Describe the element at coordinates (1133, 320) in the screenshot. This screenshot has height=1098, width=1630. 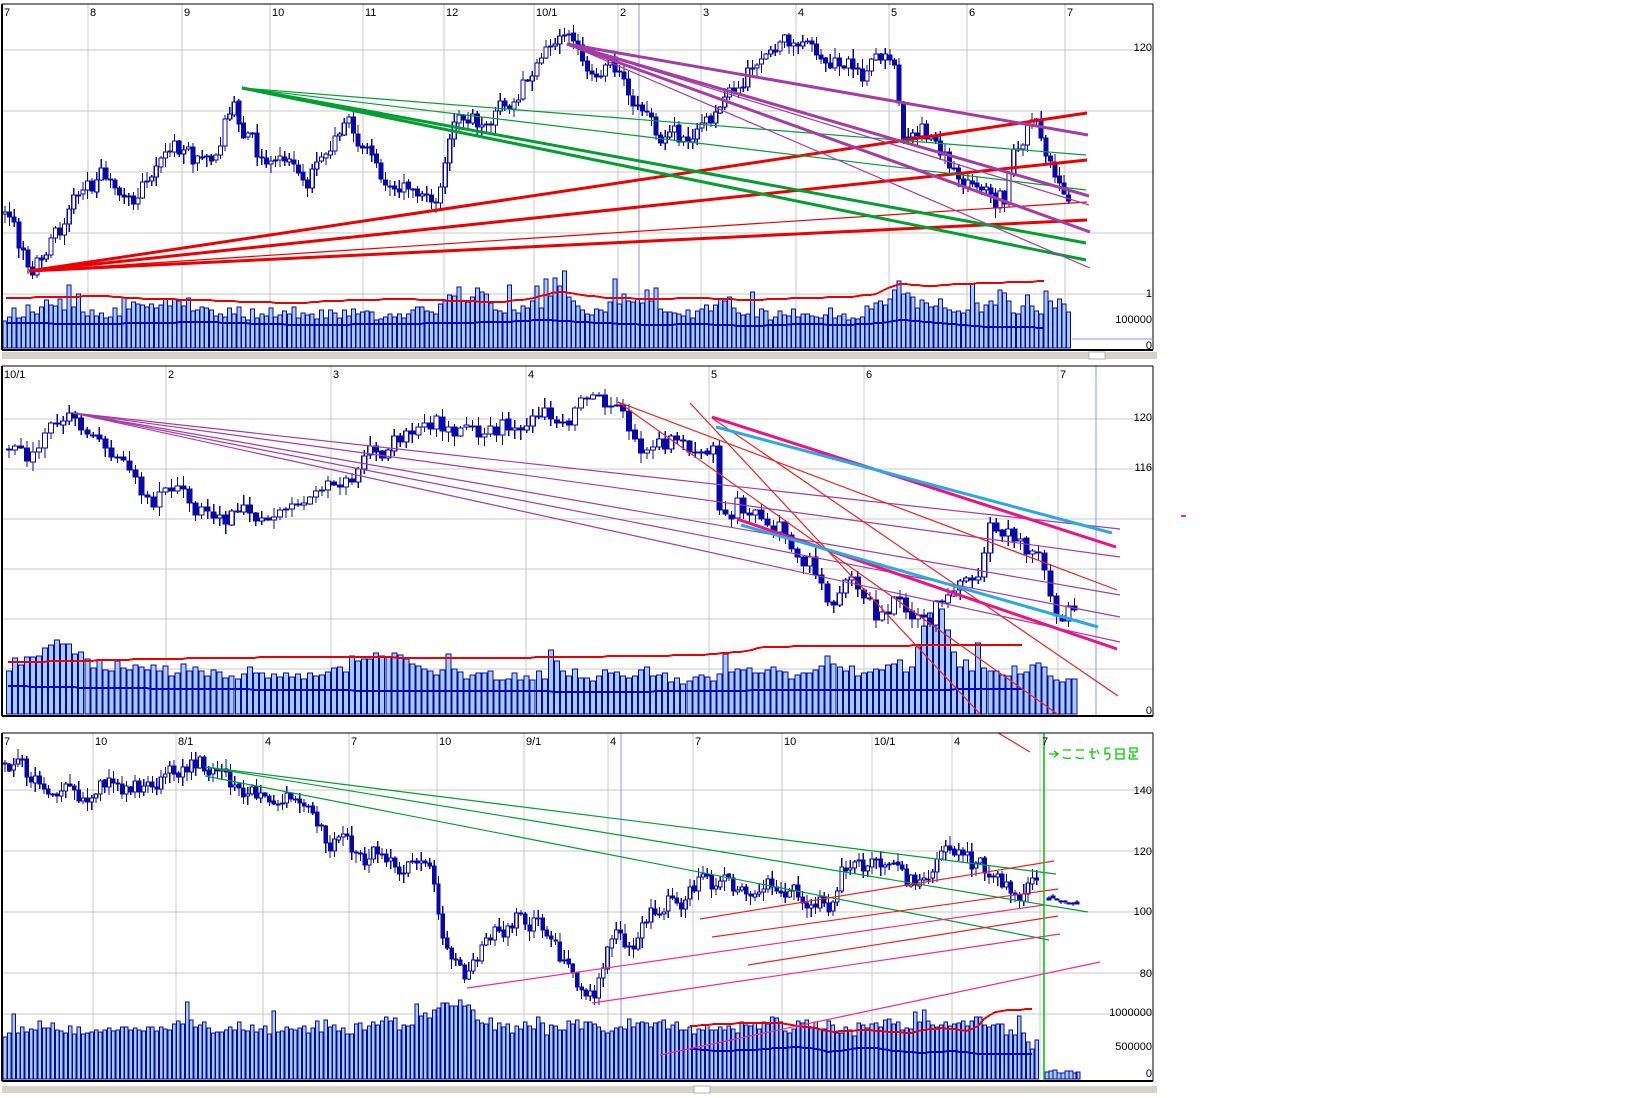
I see `svg-text: 100000` at that location.